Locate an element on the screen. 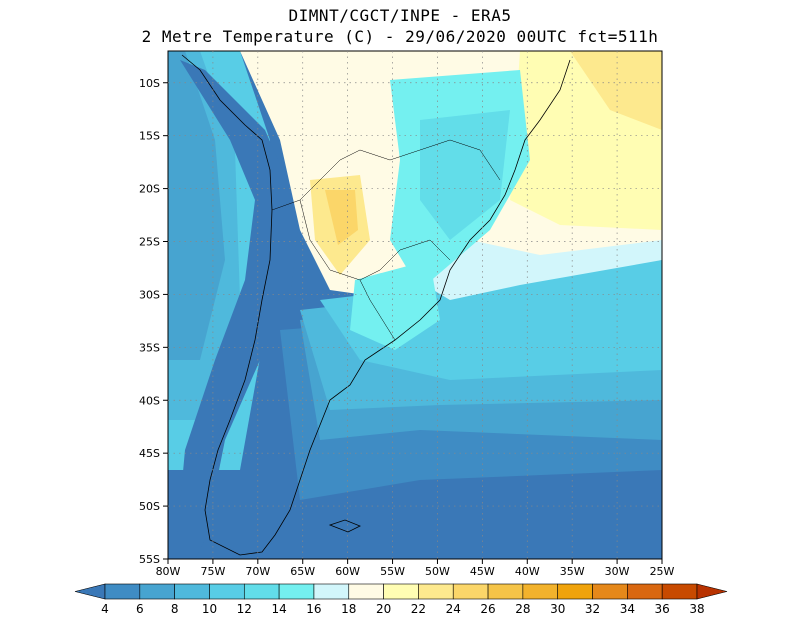  lat-tick-label-7: 45S is located at coordinates (149, 453).